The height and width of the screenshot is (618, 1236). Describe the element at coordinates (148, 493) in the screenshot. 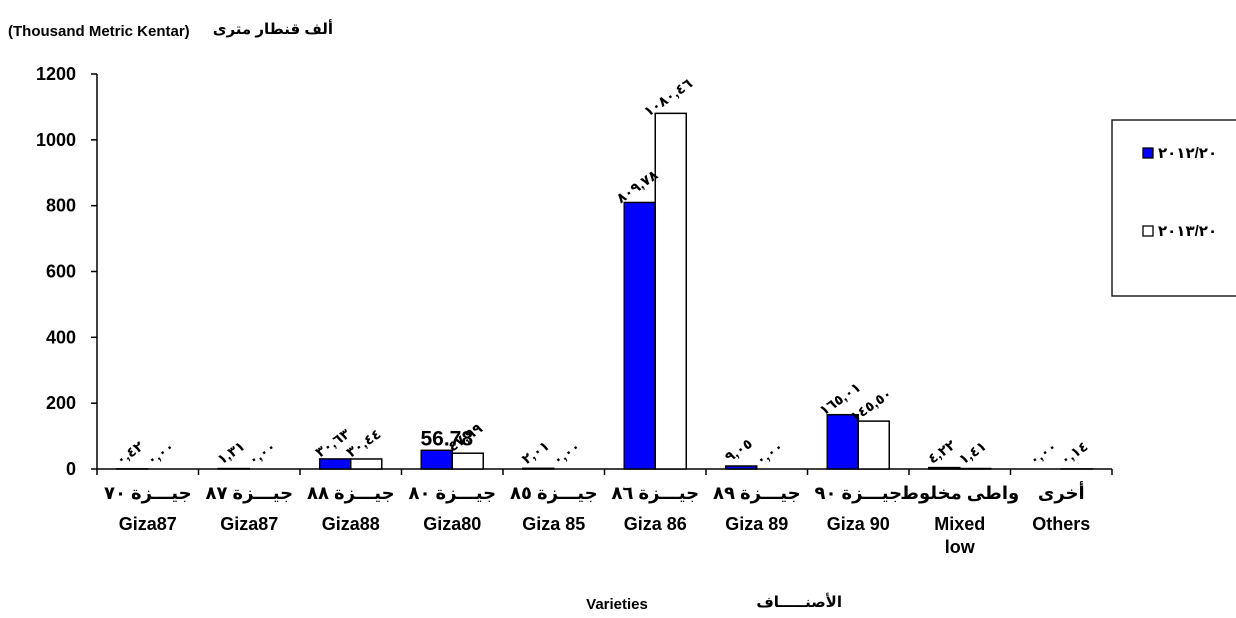

I see `category-label-ar: جيـــزة ٧٠` at that location.